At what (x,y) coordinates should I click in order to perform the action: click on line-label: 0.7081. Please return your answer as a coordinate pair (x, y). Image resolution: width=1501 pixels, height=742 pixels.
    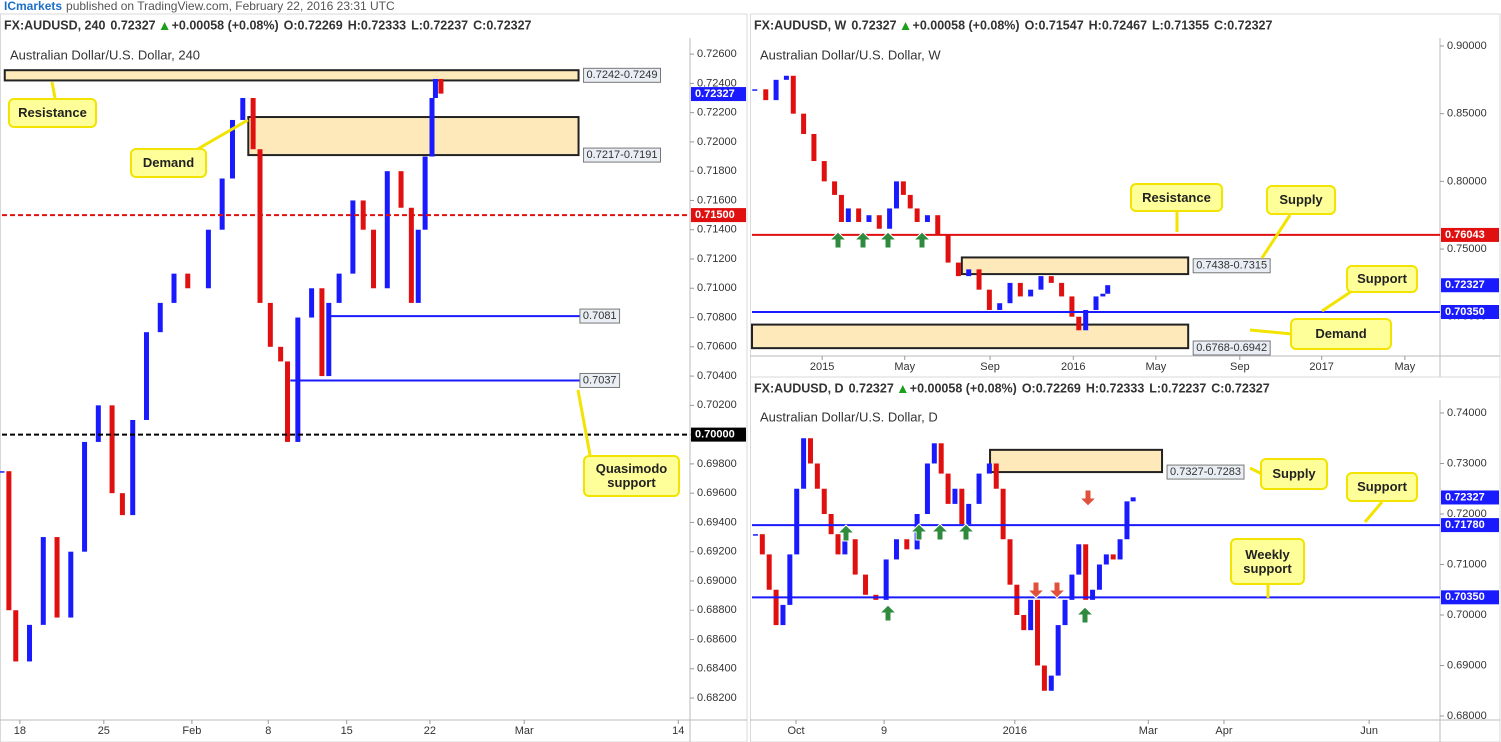
    Looking at the image, I should click on (600, 316).